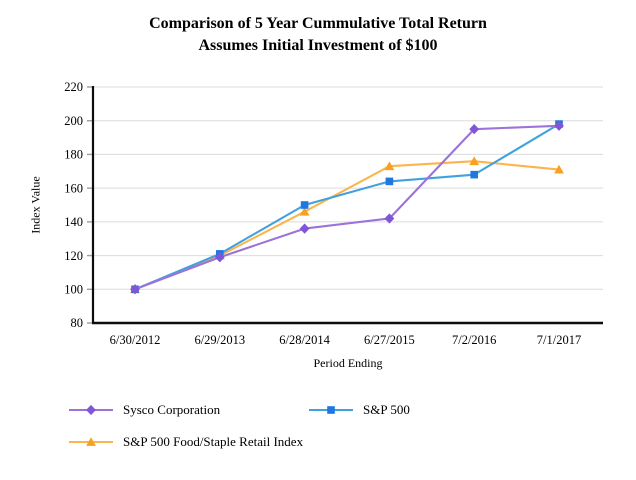 Image resolution: width=636 pixels, height=480 pixels. What do you see at coordinates (172, 409) in the screenshot?
I see `legend-label: Sysco Corporation` at bounding box center [172, 409].